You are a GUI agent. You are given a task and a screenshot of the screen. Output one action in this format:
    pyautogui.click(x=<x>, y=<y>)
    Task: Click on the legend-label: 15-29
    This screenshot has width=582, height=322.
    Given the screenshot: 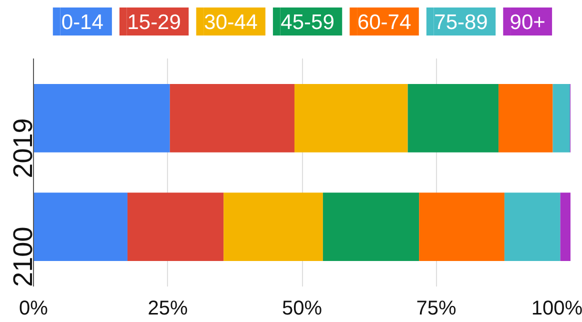 What is the action you would take?
    pyautogui.click(x=154, y=22)
    